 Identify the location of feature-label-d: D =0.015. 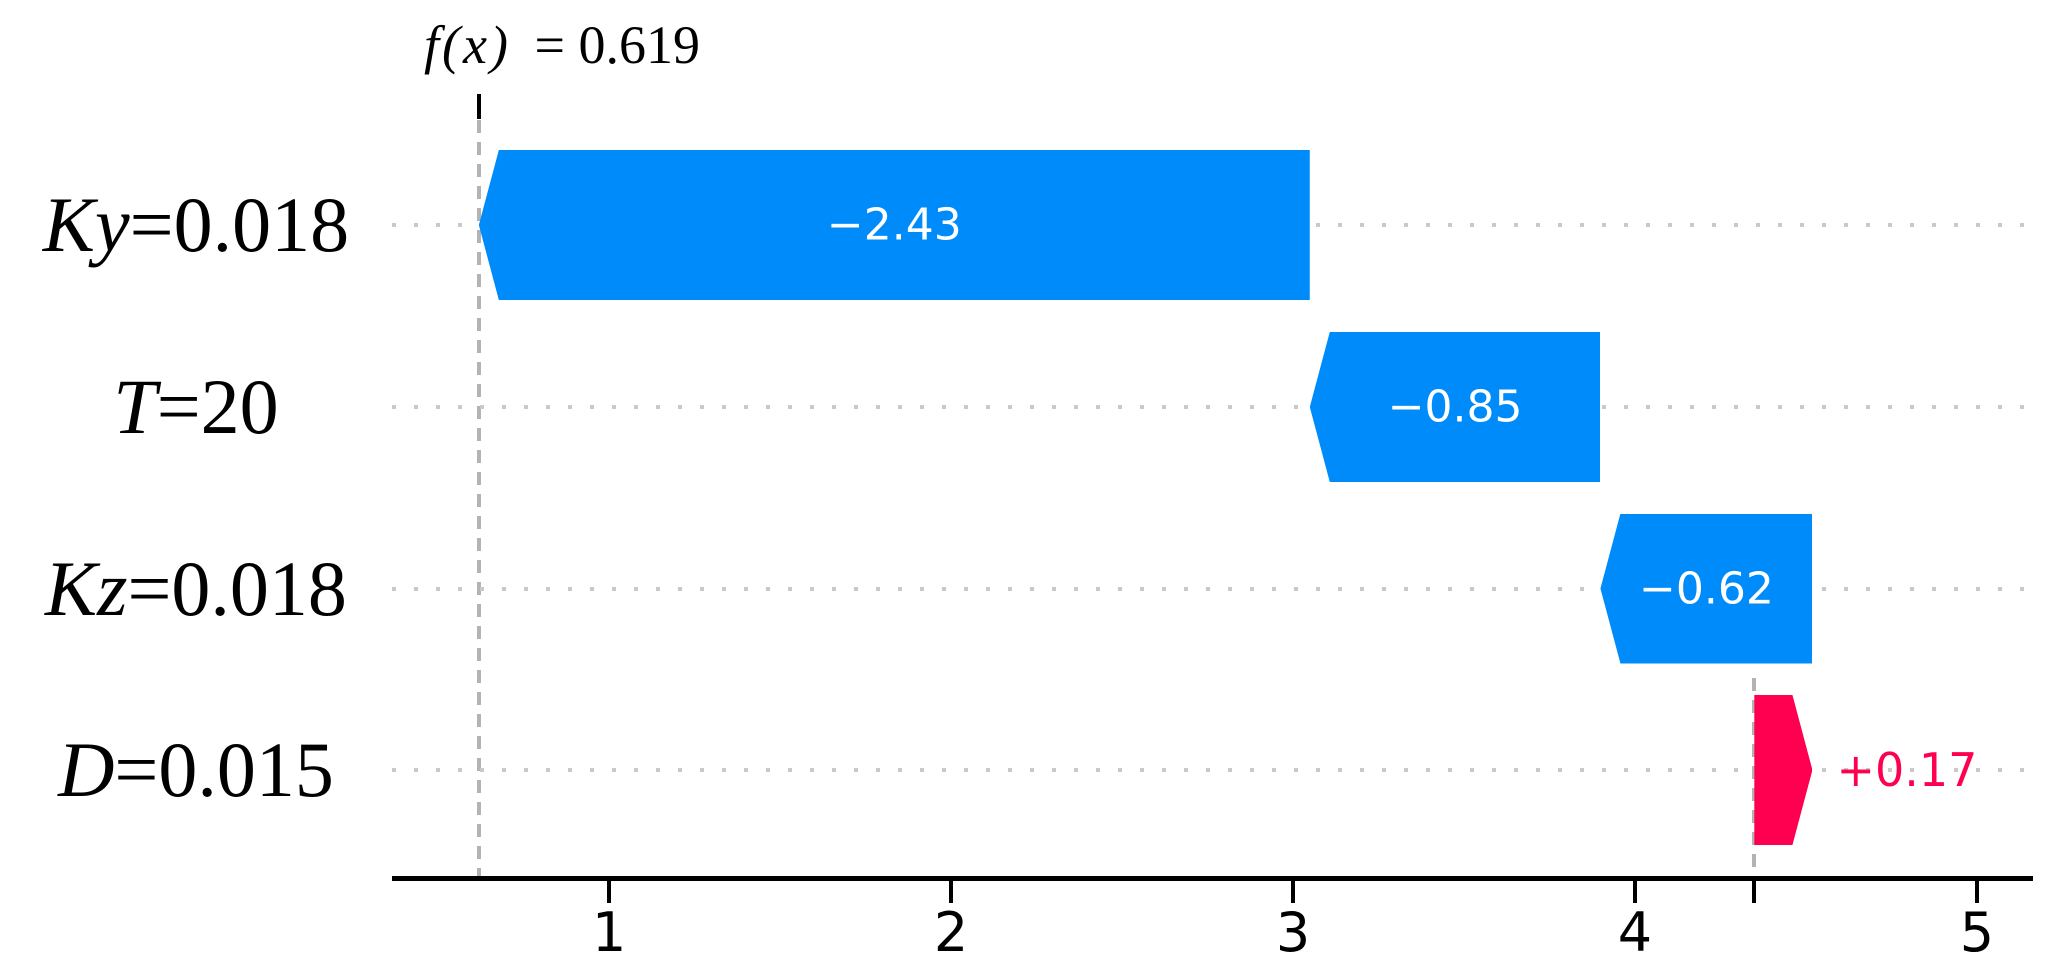
(196, 769).